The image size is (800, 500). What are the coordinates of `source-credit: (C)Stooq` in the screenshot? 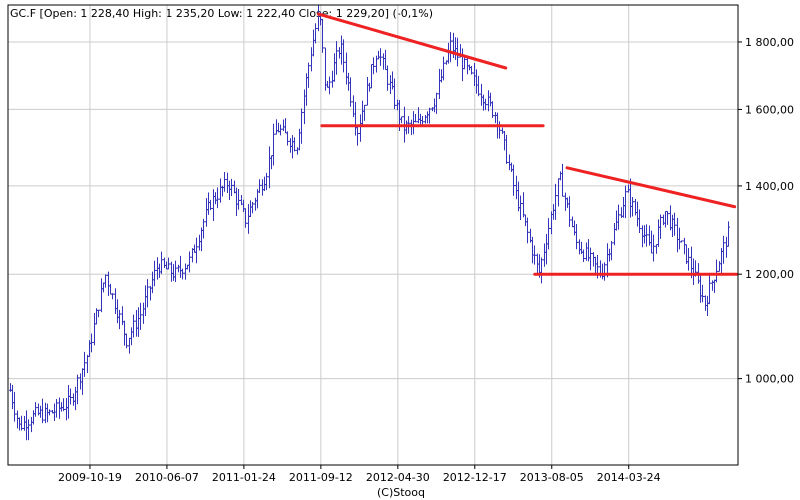 It's located at (401, 492).